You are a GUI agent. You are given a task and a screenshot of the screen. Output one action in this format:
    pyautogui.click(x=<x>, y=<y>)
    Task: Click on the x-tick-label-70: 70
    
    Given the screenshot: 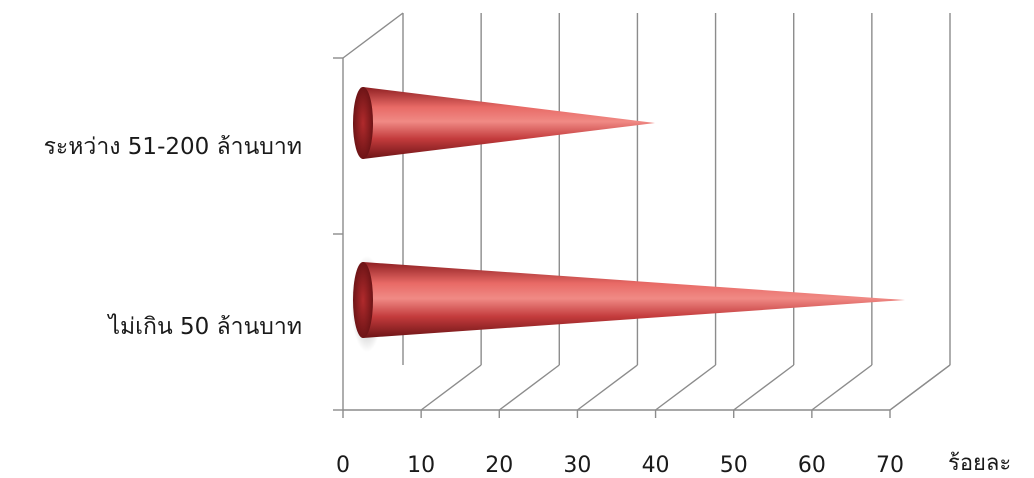 What is the action you would take?
    pyautogui.click(x=890, y=465)
    